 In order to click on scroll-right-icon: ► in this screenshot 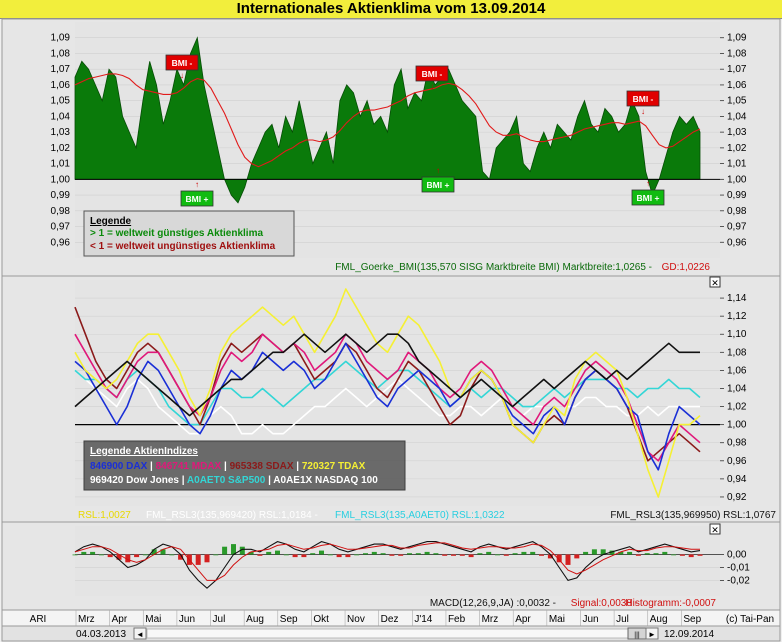, I will do `click(652, 634)`.